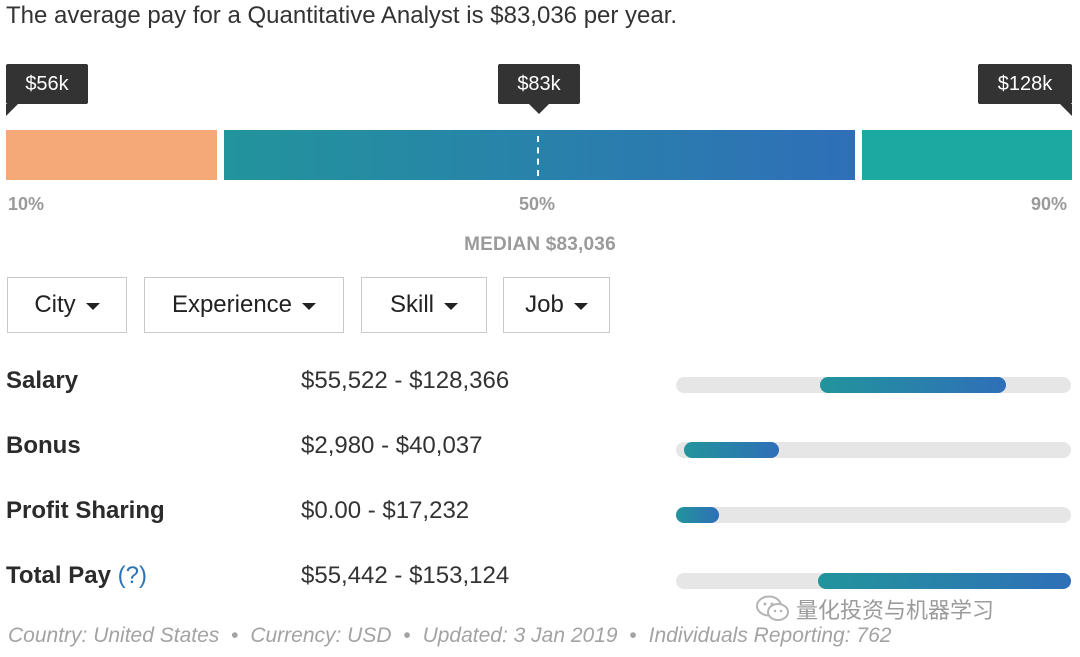 This screenshot has width=1080, height=657. What do you see at coordinates (873, 450) in the screenshot?
I see `bonus-range-track` at bounding box center [873, 450].